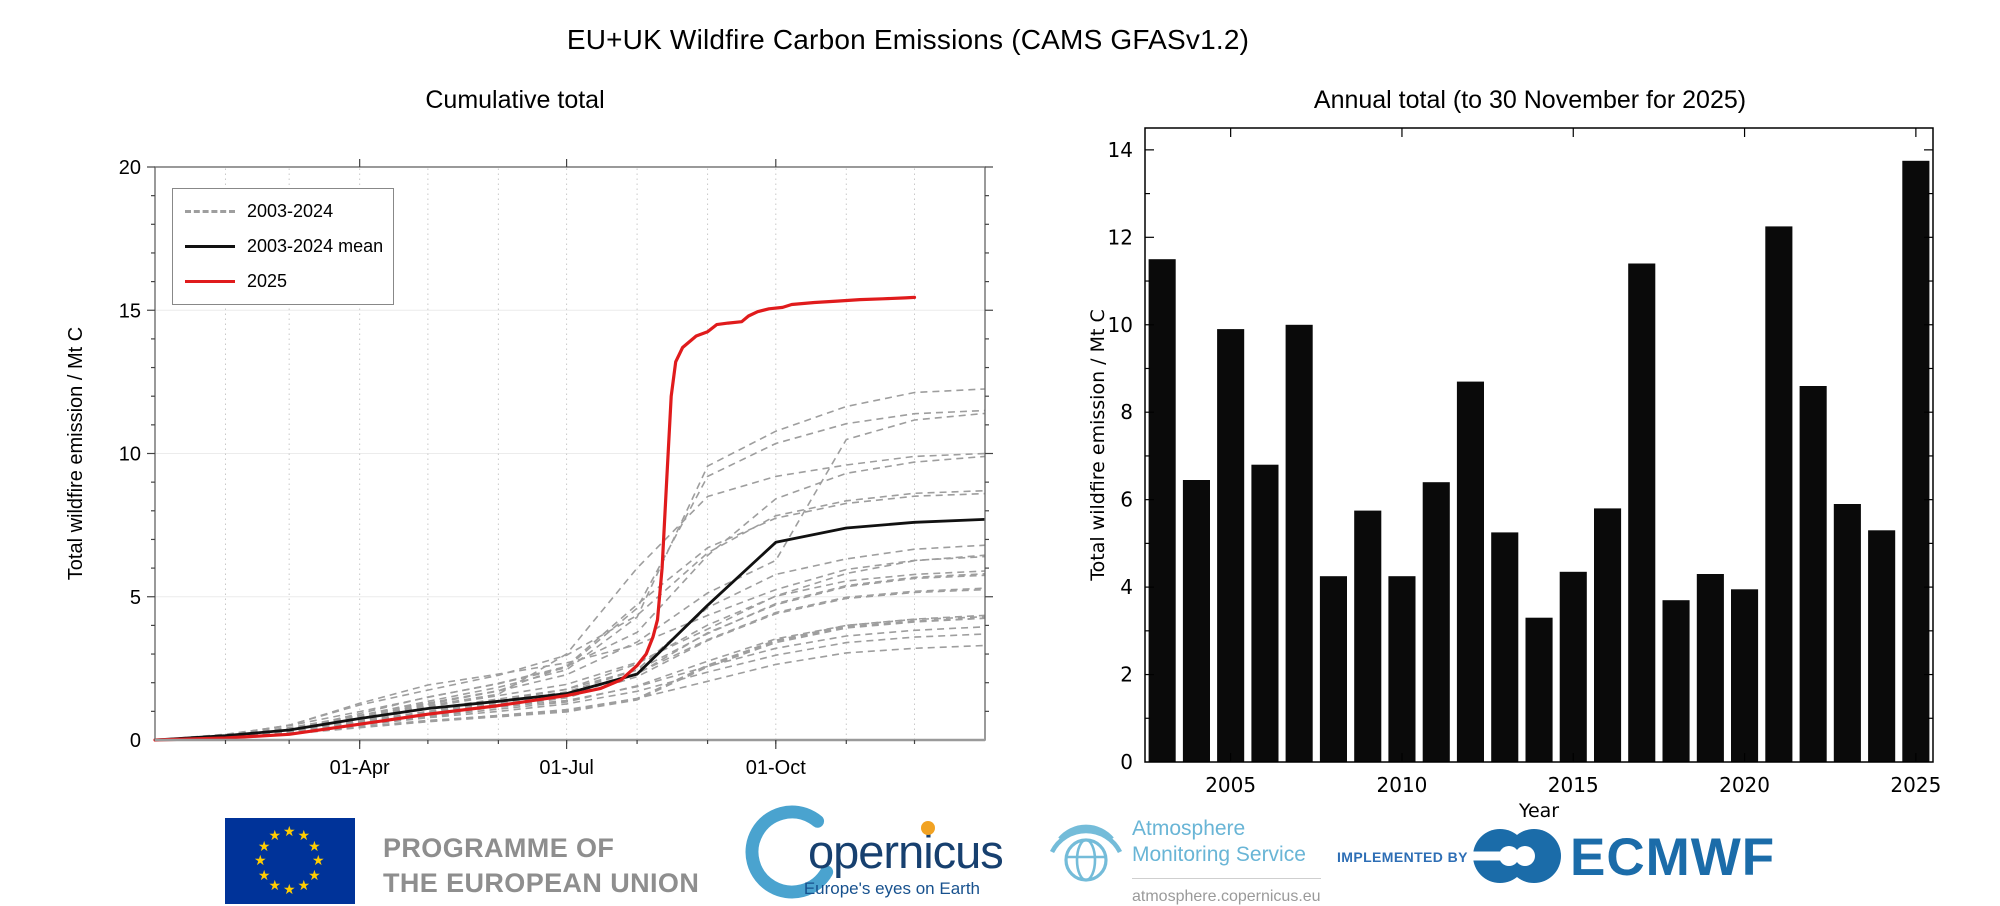 The image size is (2000, 906). Describe the element at coordinates (1642, 512) in the screenshot. I see `bar-2017` at that location.